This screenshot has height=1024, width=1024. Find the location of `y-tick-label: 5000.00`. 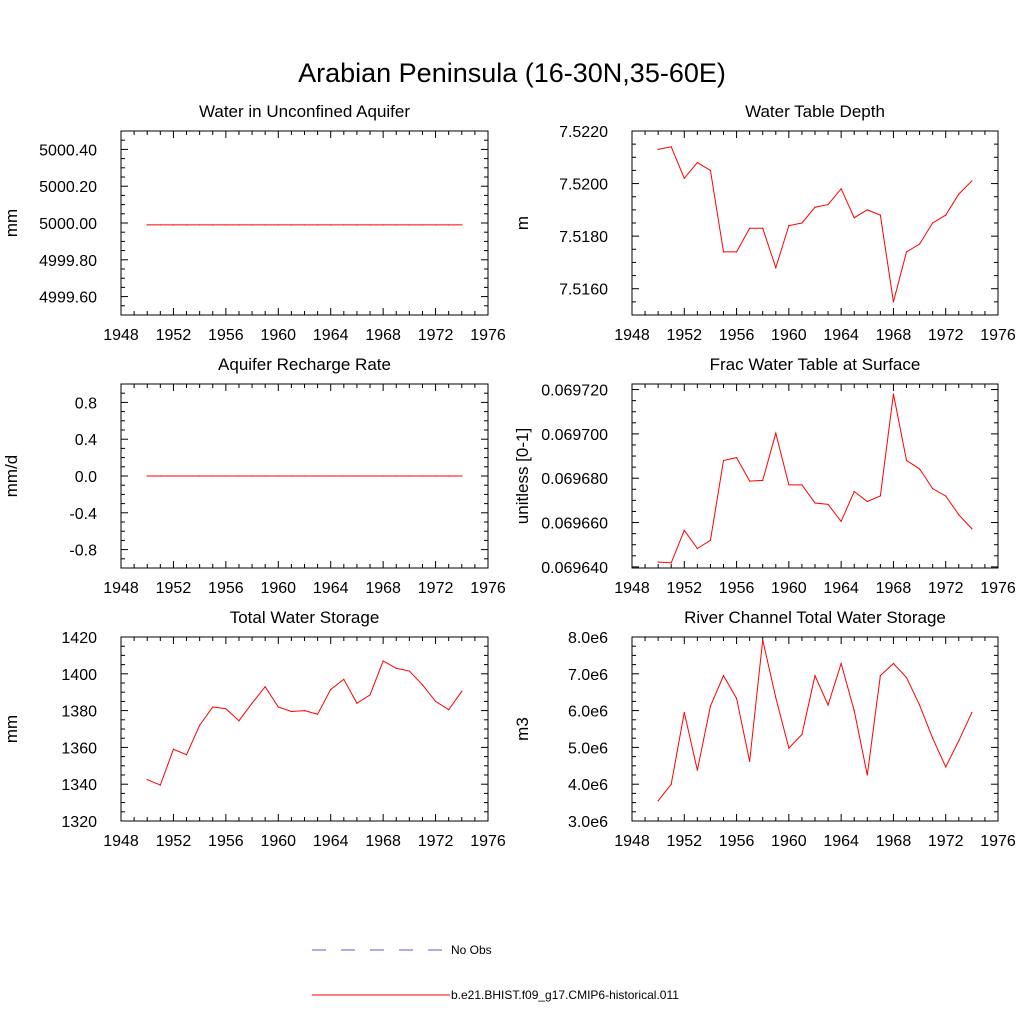

y-tick-label: 5000.00 is located at coordinates (68, 224).